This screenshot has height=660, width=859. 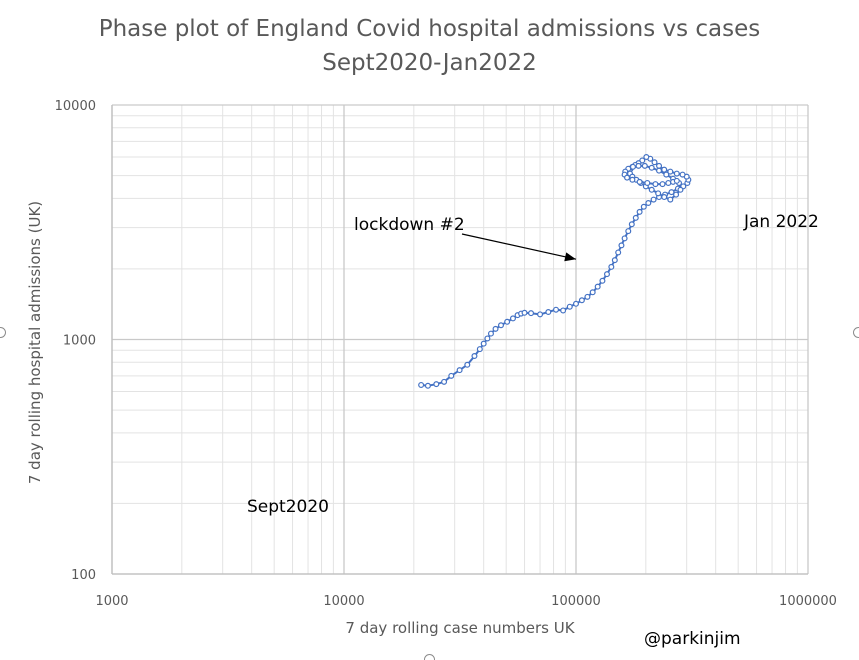 What do you see at coordinates (35, 342) in the screenshot?
I see `y-axis-label: 7 day rolling hospital admissions (UK)` at bounding box center [35, 342].